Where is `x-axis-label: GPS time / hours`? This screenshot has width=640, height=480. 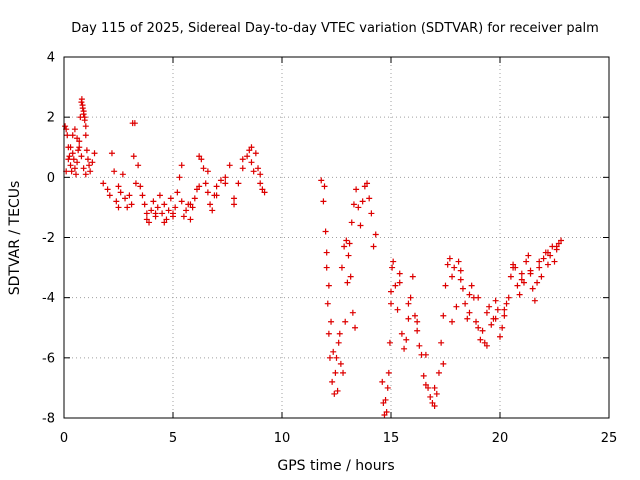 x-axis-label: GPS time / hours is located at coordinates (335, 466).